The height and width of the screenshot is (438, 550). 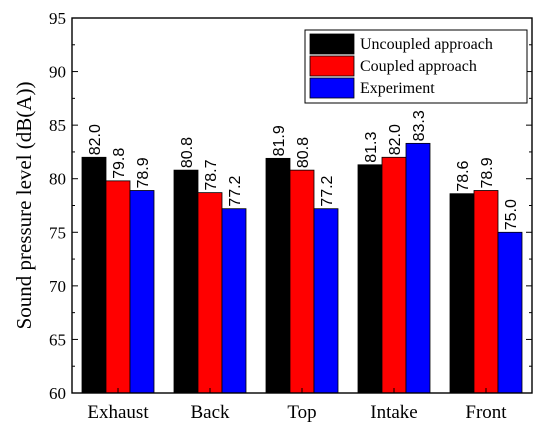 I want to click on data-label: 79.8, so click(x=119, y=163).